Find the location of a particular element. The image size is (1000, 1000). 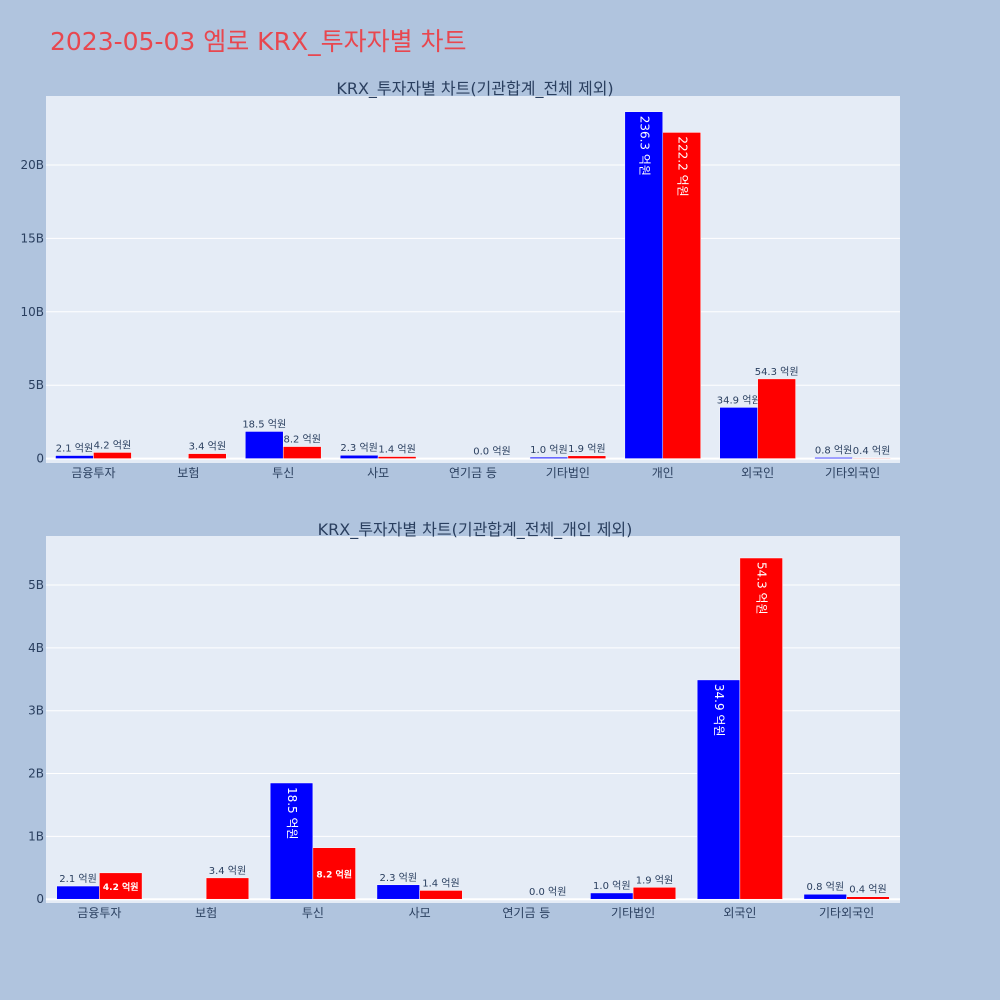

data-label: 222.2 억원 is located at coordinates (682, 166).